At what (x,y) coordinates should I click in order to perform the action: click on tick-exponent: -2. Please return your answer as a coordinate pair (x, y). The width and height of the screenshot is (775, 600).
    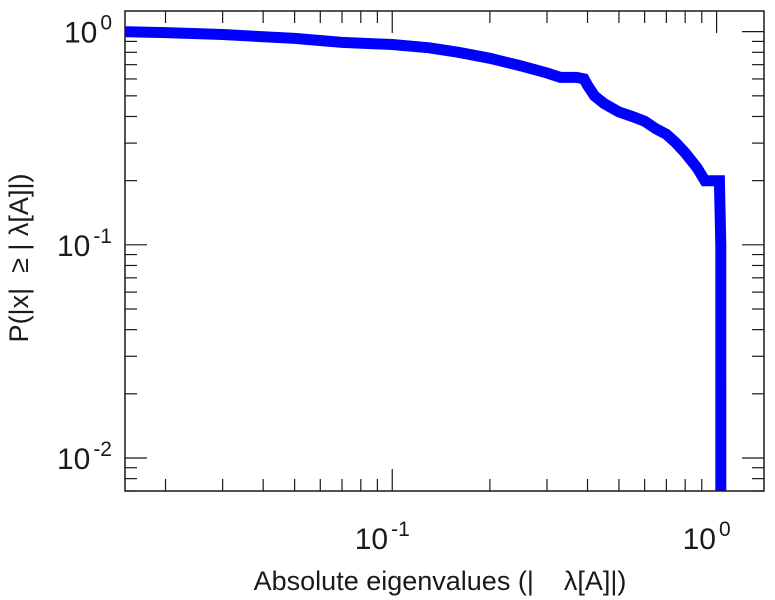
    Looking at the image, I should click on (102, 449).